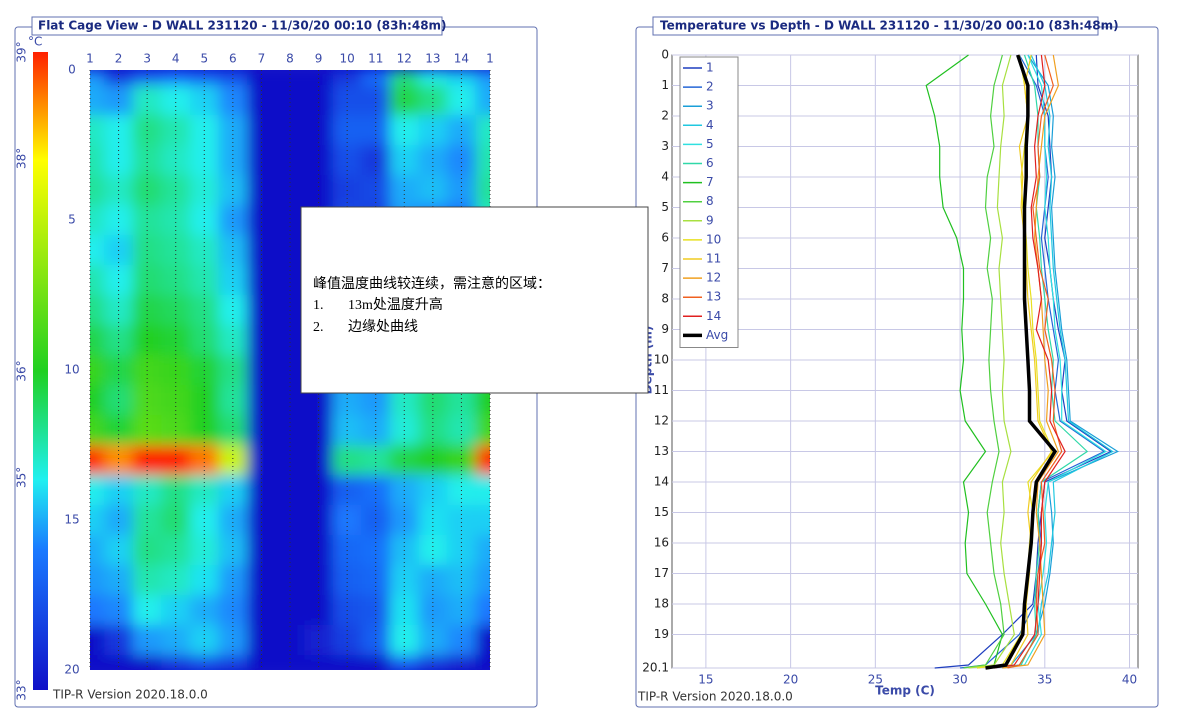 The height and width of the screenshot is (728, 1177). Describe the element at coordinates (665, 85) in the screenshot. I see `y-tick-label: 1` at that location.